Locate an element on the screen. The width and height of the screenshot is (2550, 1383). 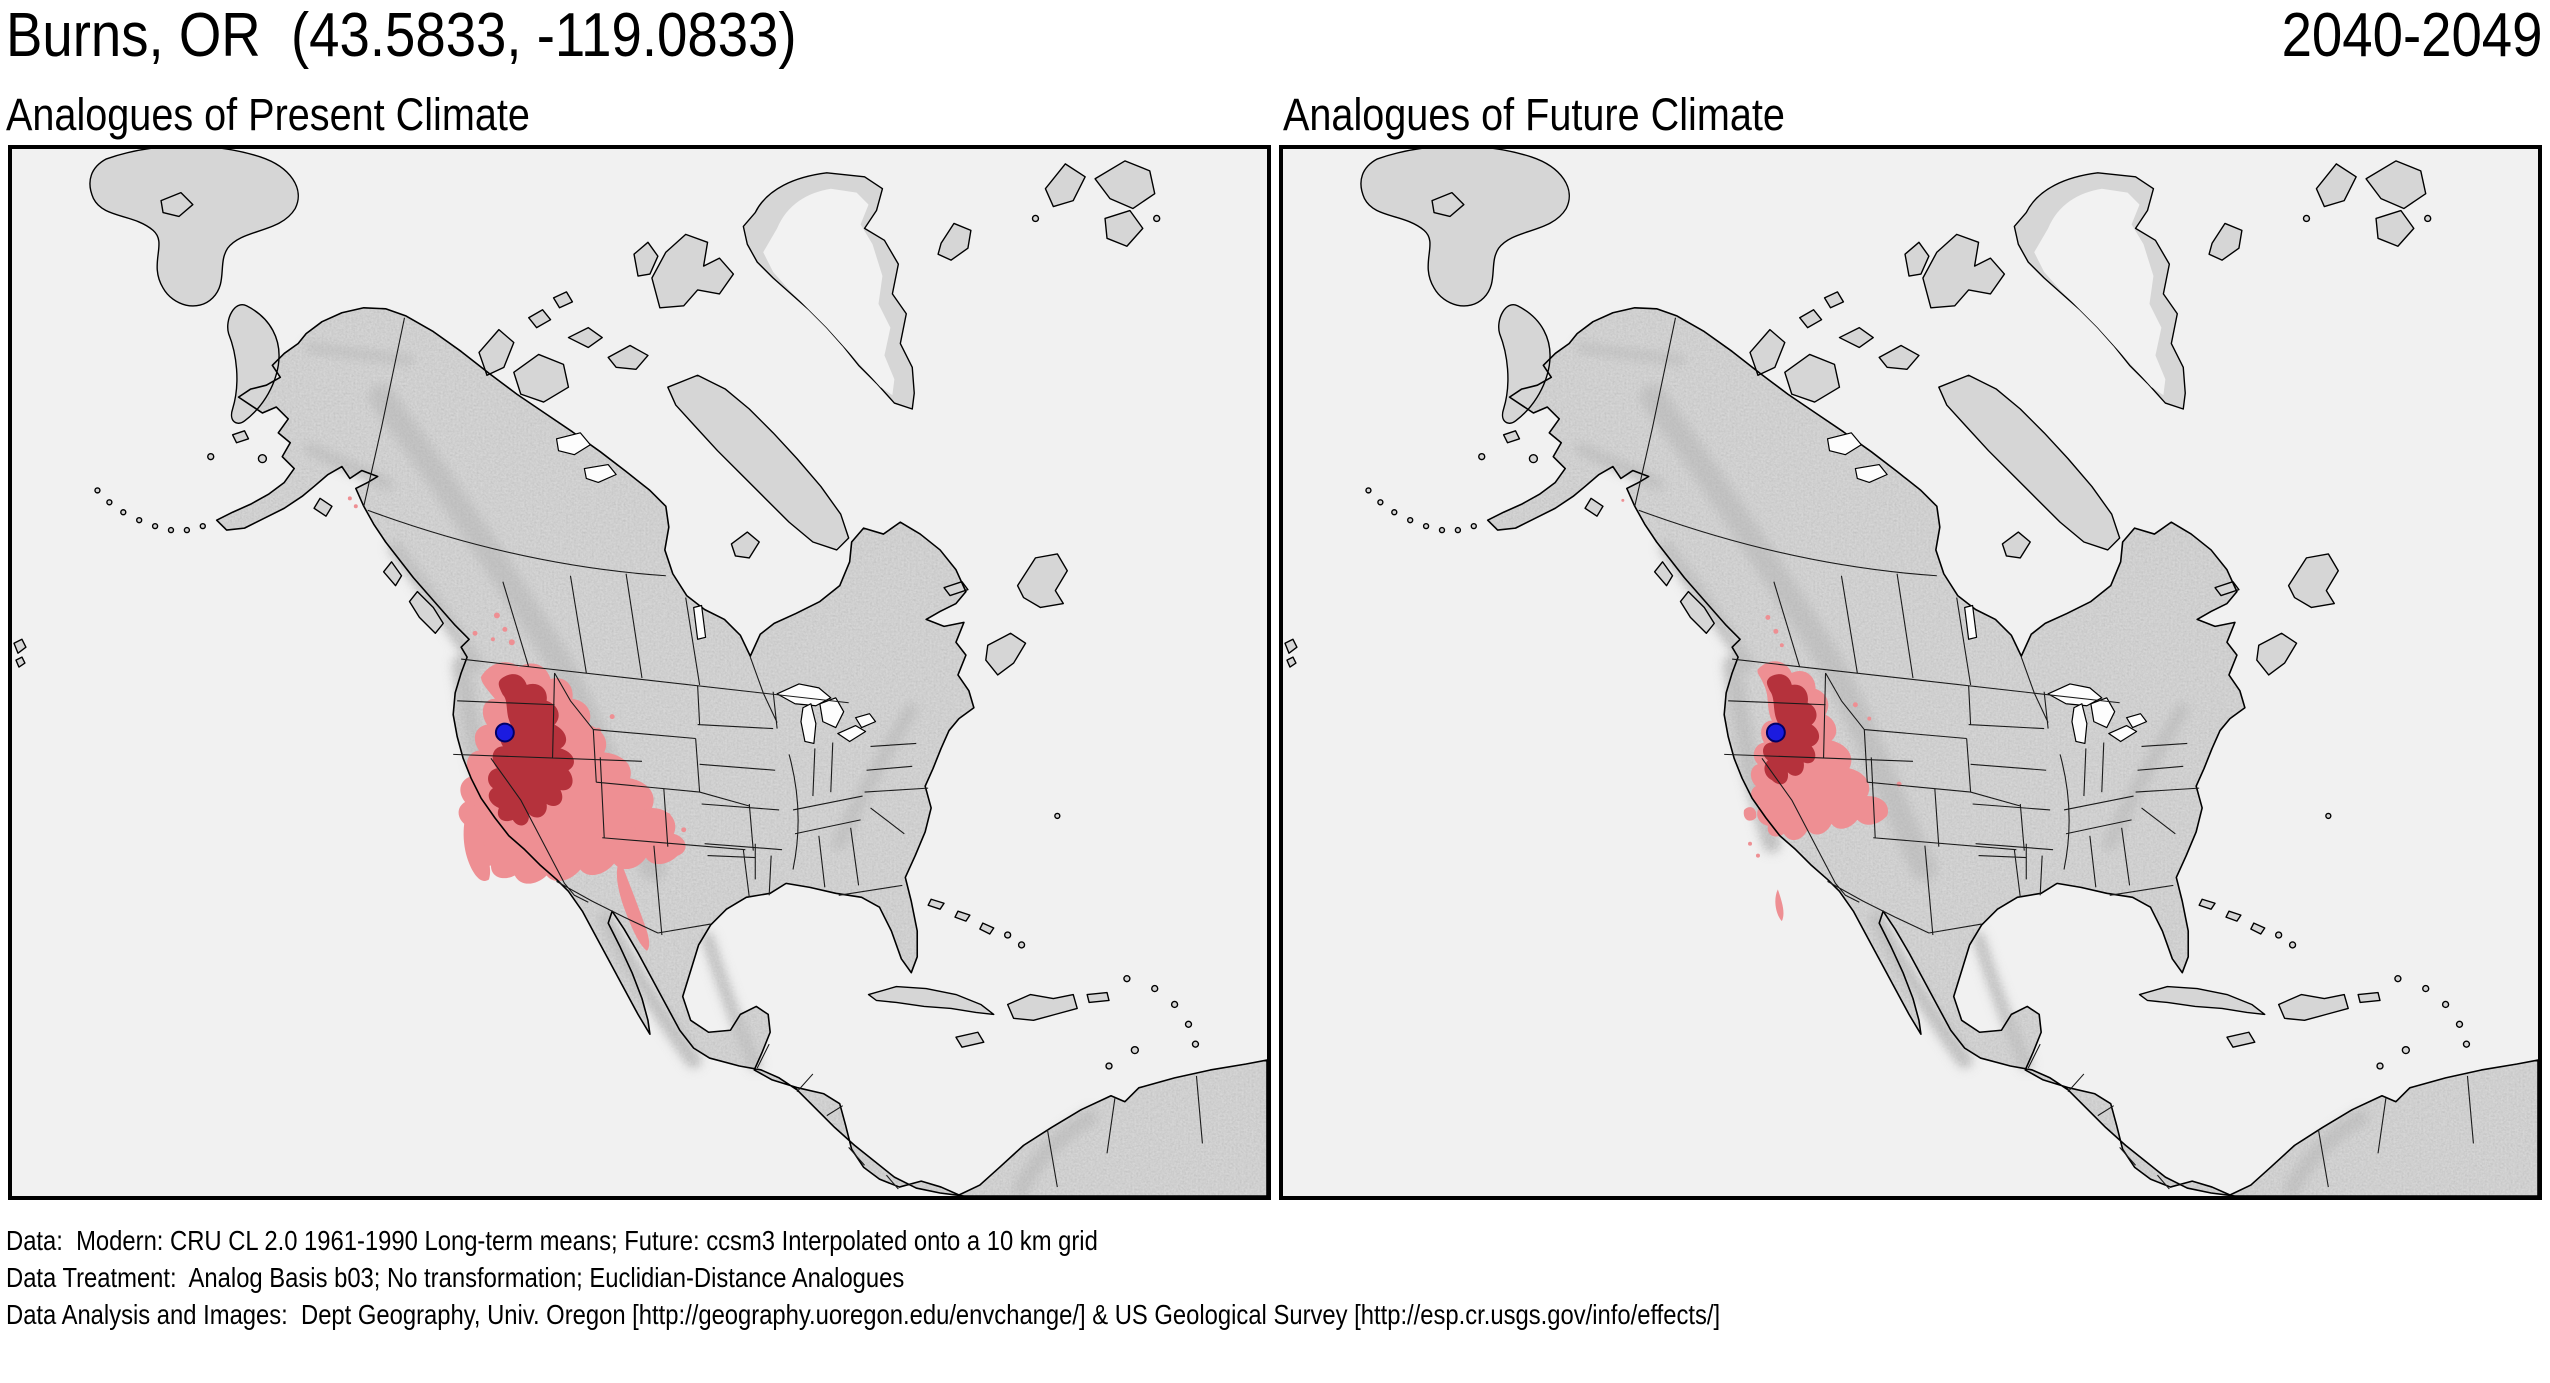
panel-title-future: Analogues of Future Climate is located at coordinates (1534, 114).